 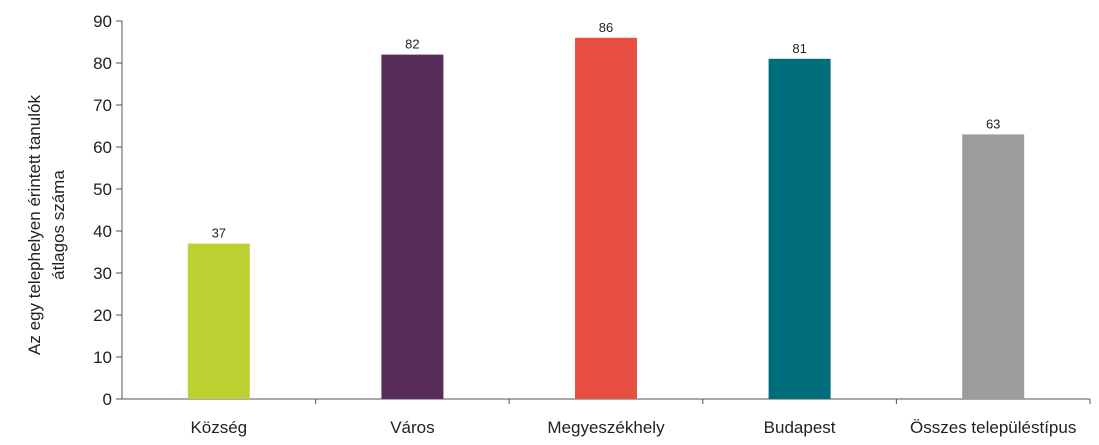 I want to click on data-label: 81, so click(x=799, y=48).